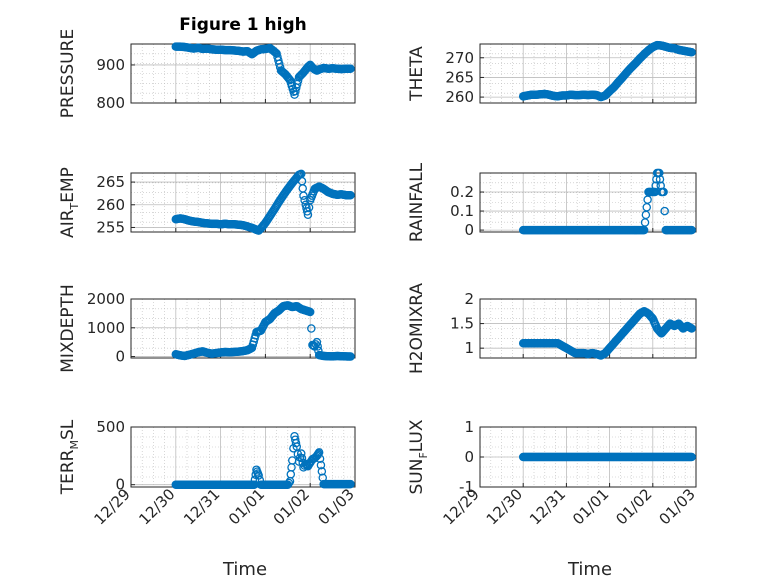 The image size is (778, 583). I want to click on subplot-mixdepth: 0 1000 2000 MIXDEPTH, so click(207, 328).